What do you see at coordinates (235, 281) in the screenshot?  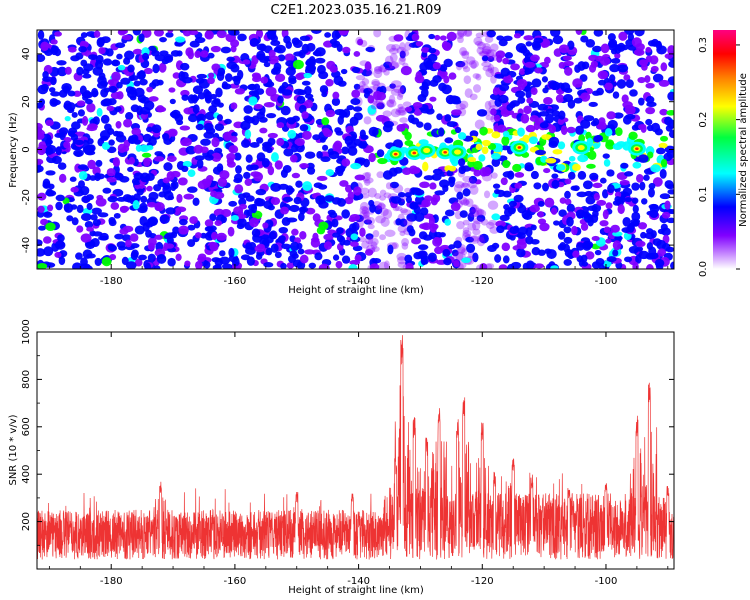 I see `spectrogram-x-tick-label: -160` at bounding box center [235, 281].